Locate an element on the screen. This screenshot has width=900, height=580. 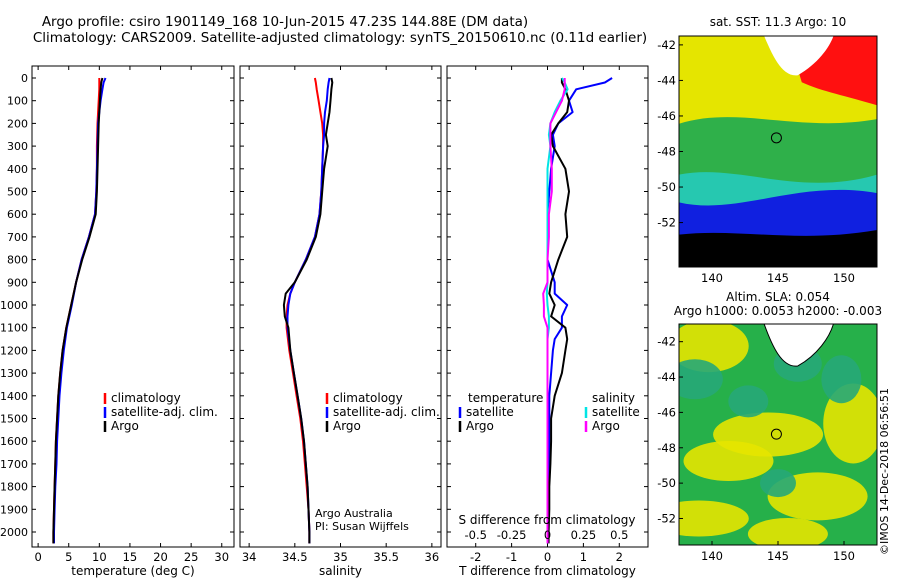
x-tick-label: 10 is located at coordinates (99, 557).